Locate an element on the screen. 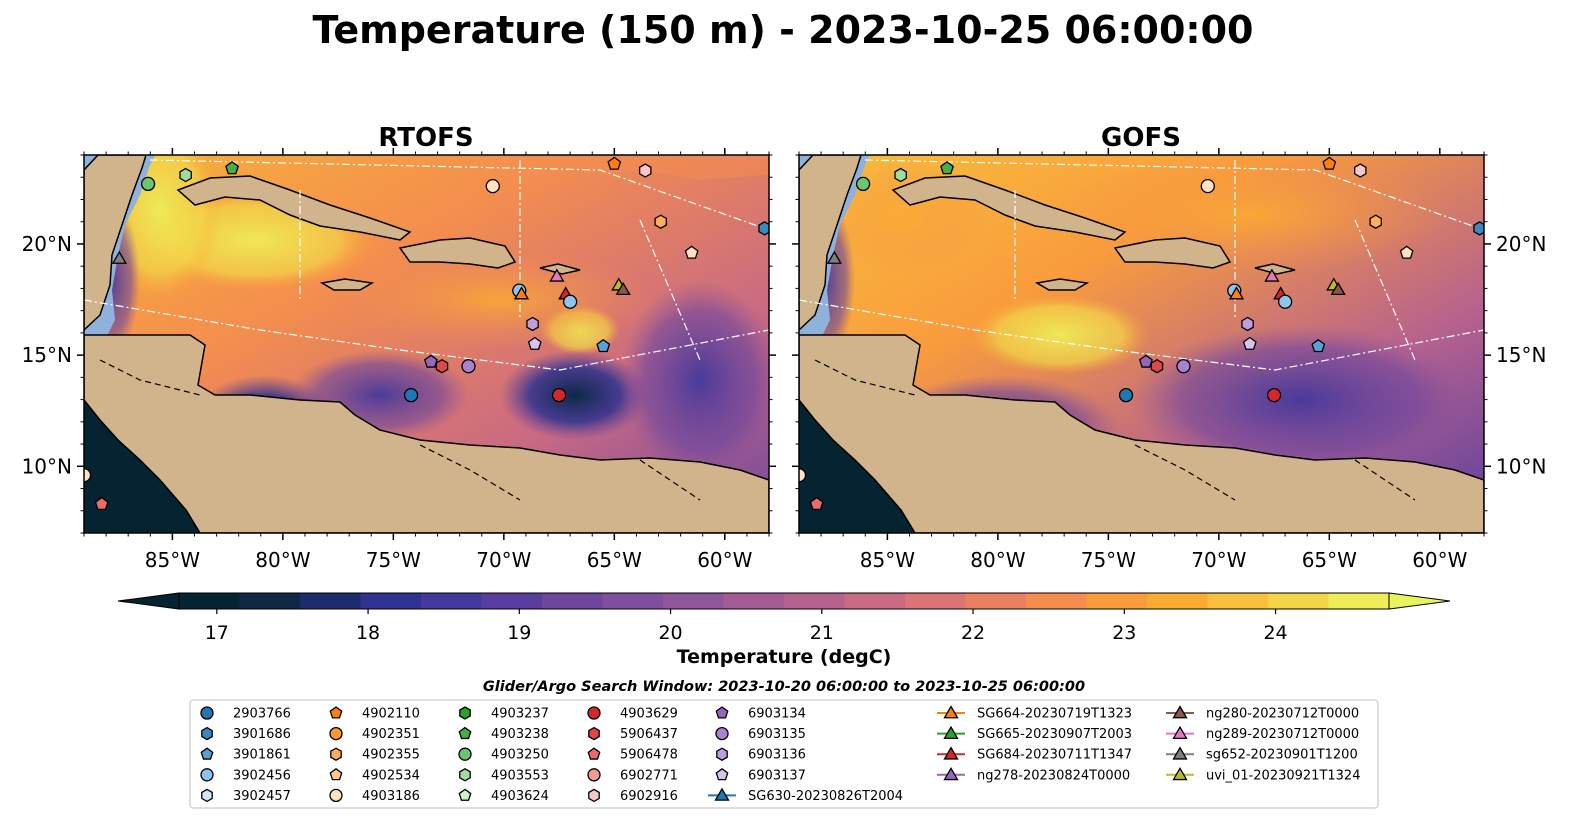 The image size is (1577, 826). colorbar-swatches is located at coordinates (784, 601).